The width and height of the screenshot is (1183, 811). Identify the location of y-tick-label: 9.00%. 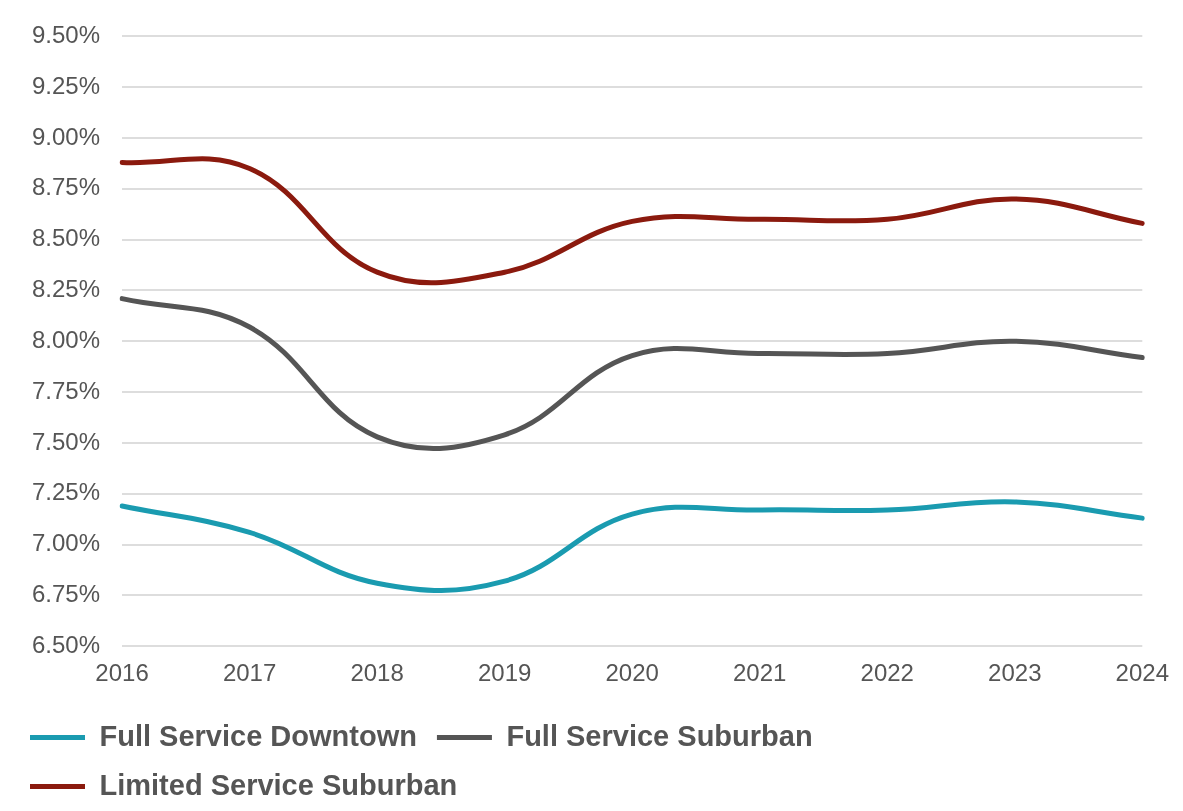
(66, 136).